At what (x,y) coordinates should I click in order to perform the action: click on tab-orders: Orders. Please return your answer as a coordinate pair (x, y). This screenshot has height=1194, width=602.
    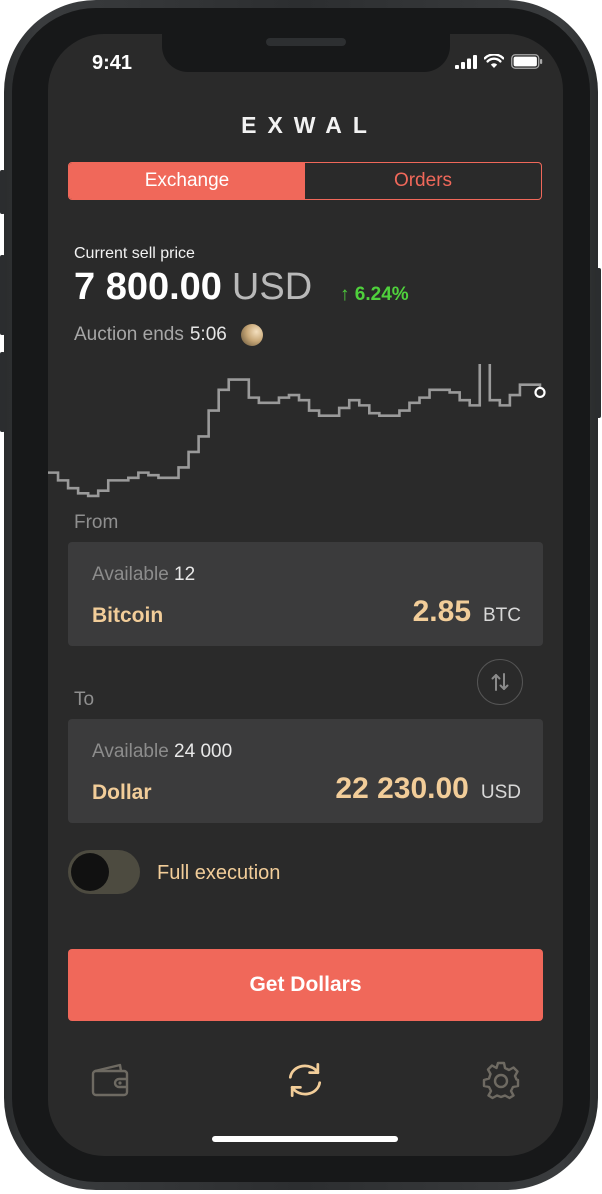
    Looking at the image, I should click on (423, 180).